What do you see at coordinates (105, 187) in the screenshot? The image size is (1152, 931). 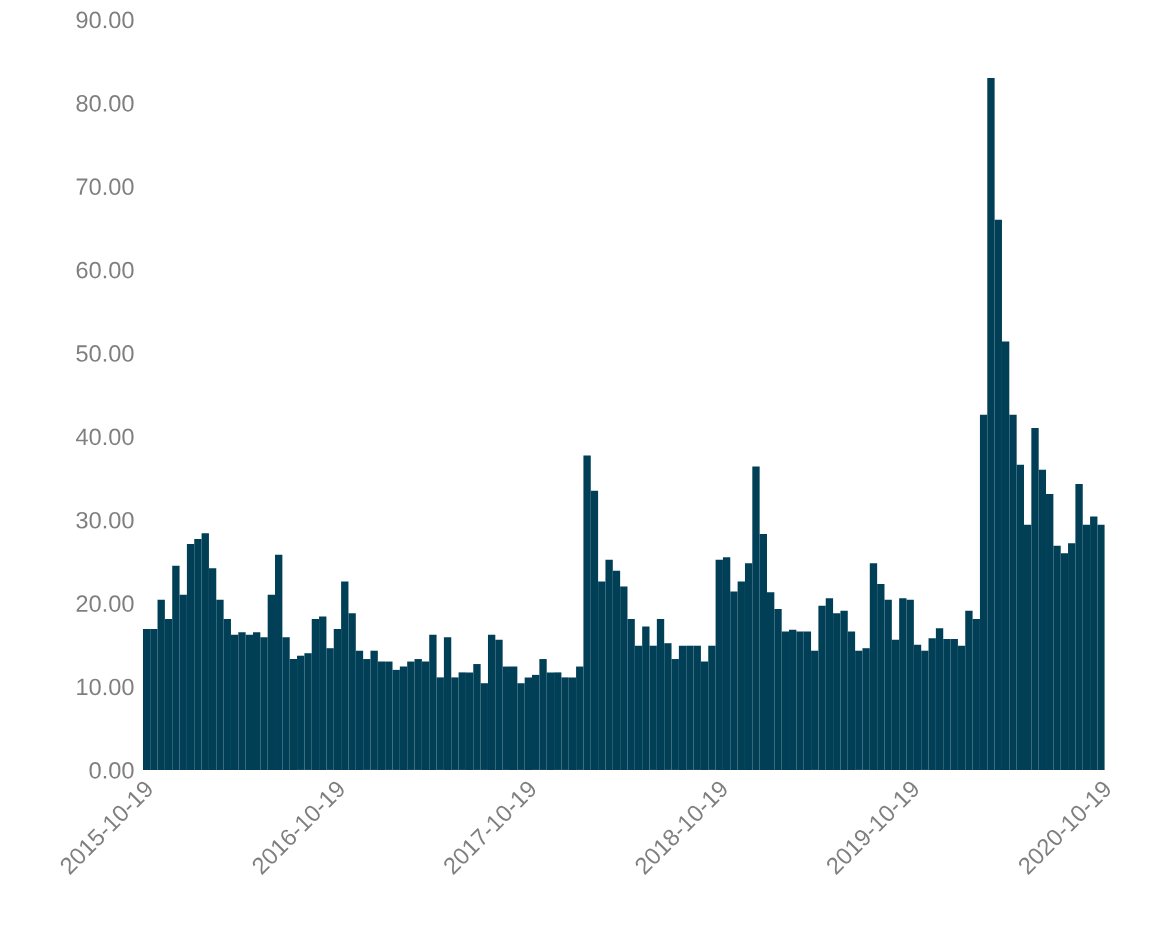 I see `y-tick-label: 70.00` at bounding box center [105, 187].